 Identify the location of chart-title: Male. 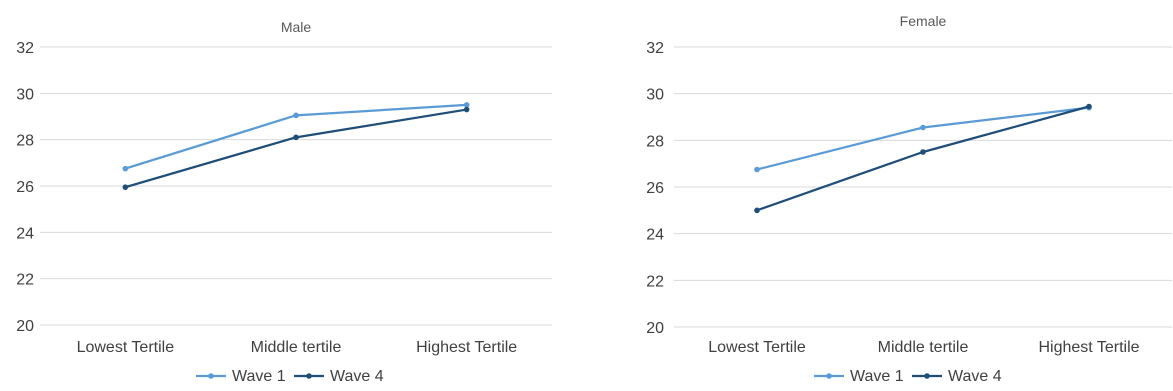
(296, 27).